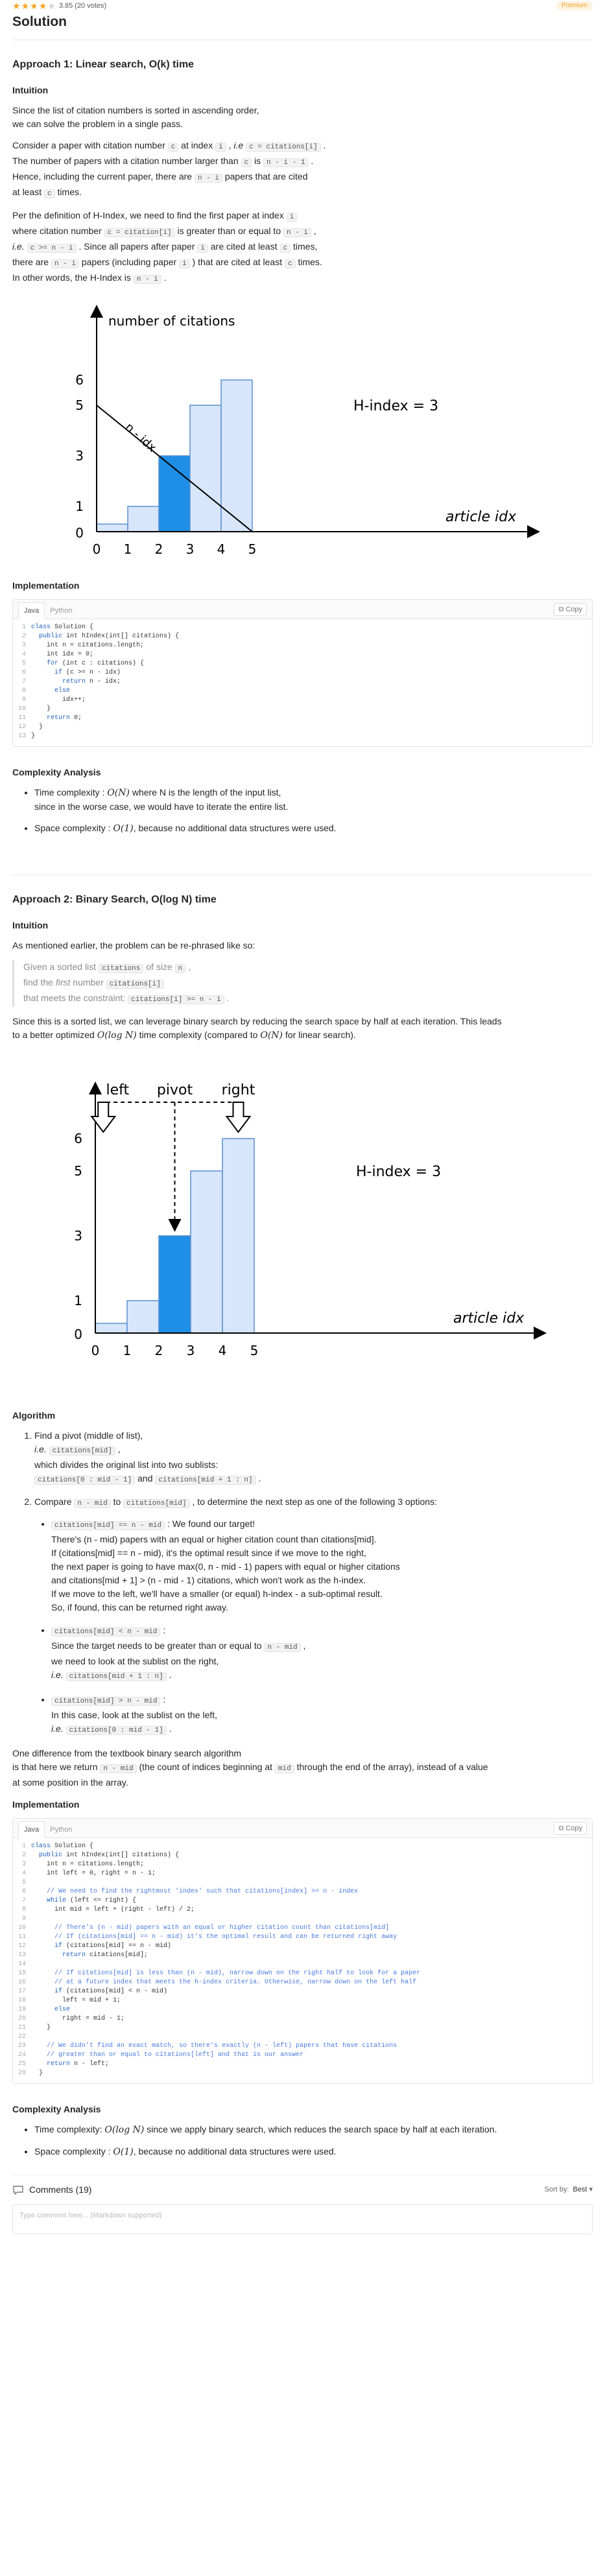 Image resolution: width=605 pixels, height=2576 pixels. Describe the element at coordinates (113, 1946) in the screenshot. I see `code-line: if (citations[mid] == n - mid)` at that location.